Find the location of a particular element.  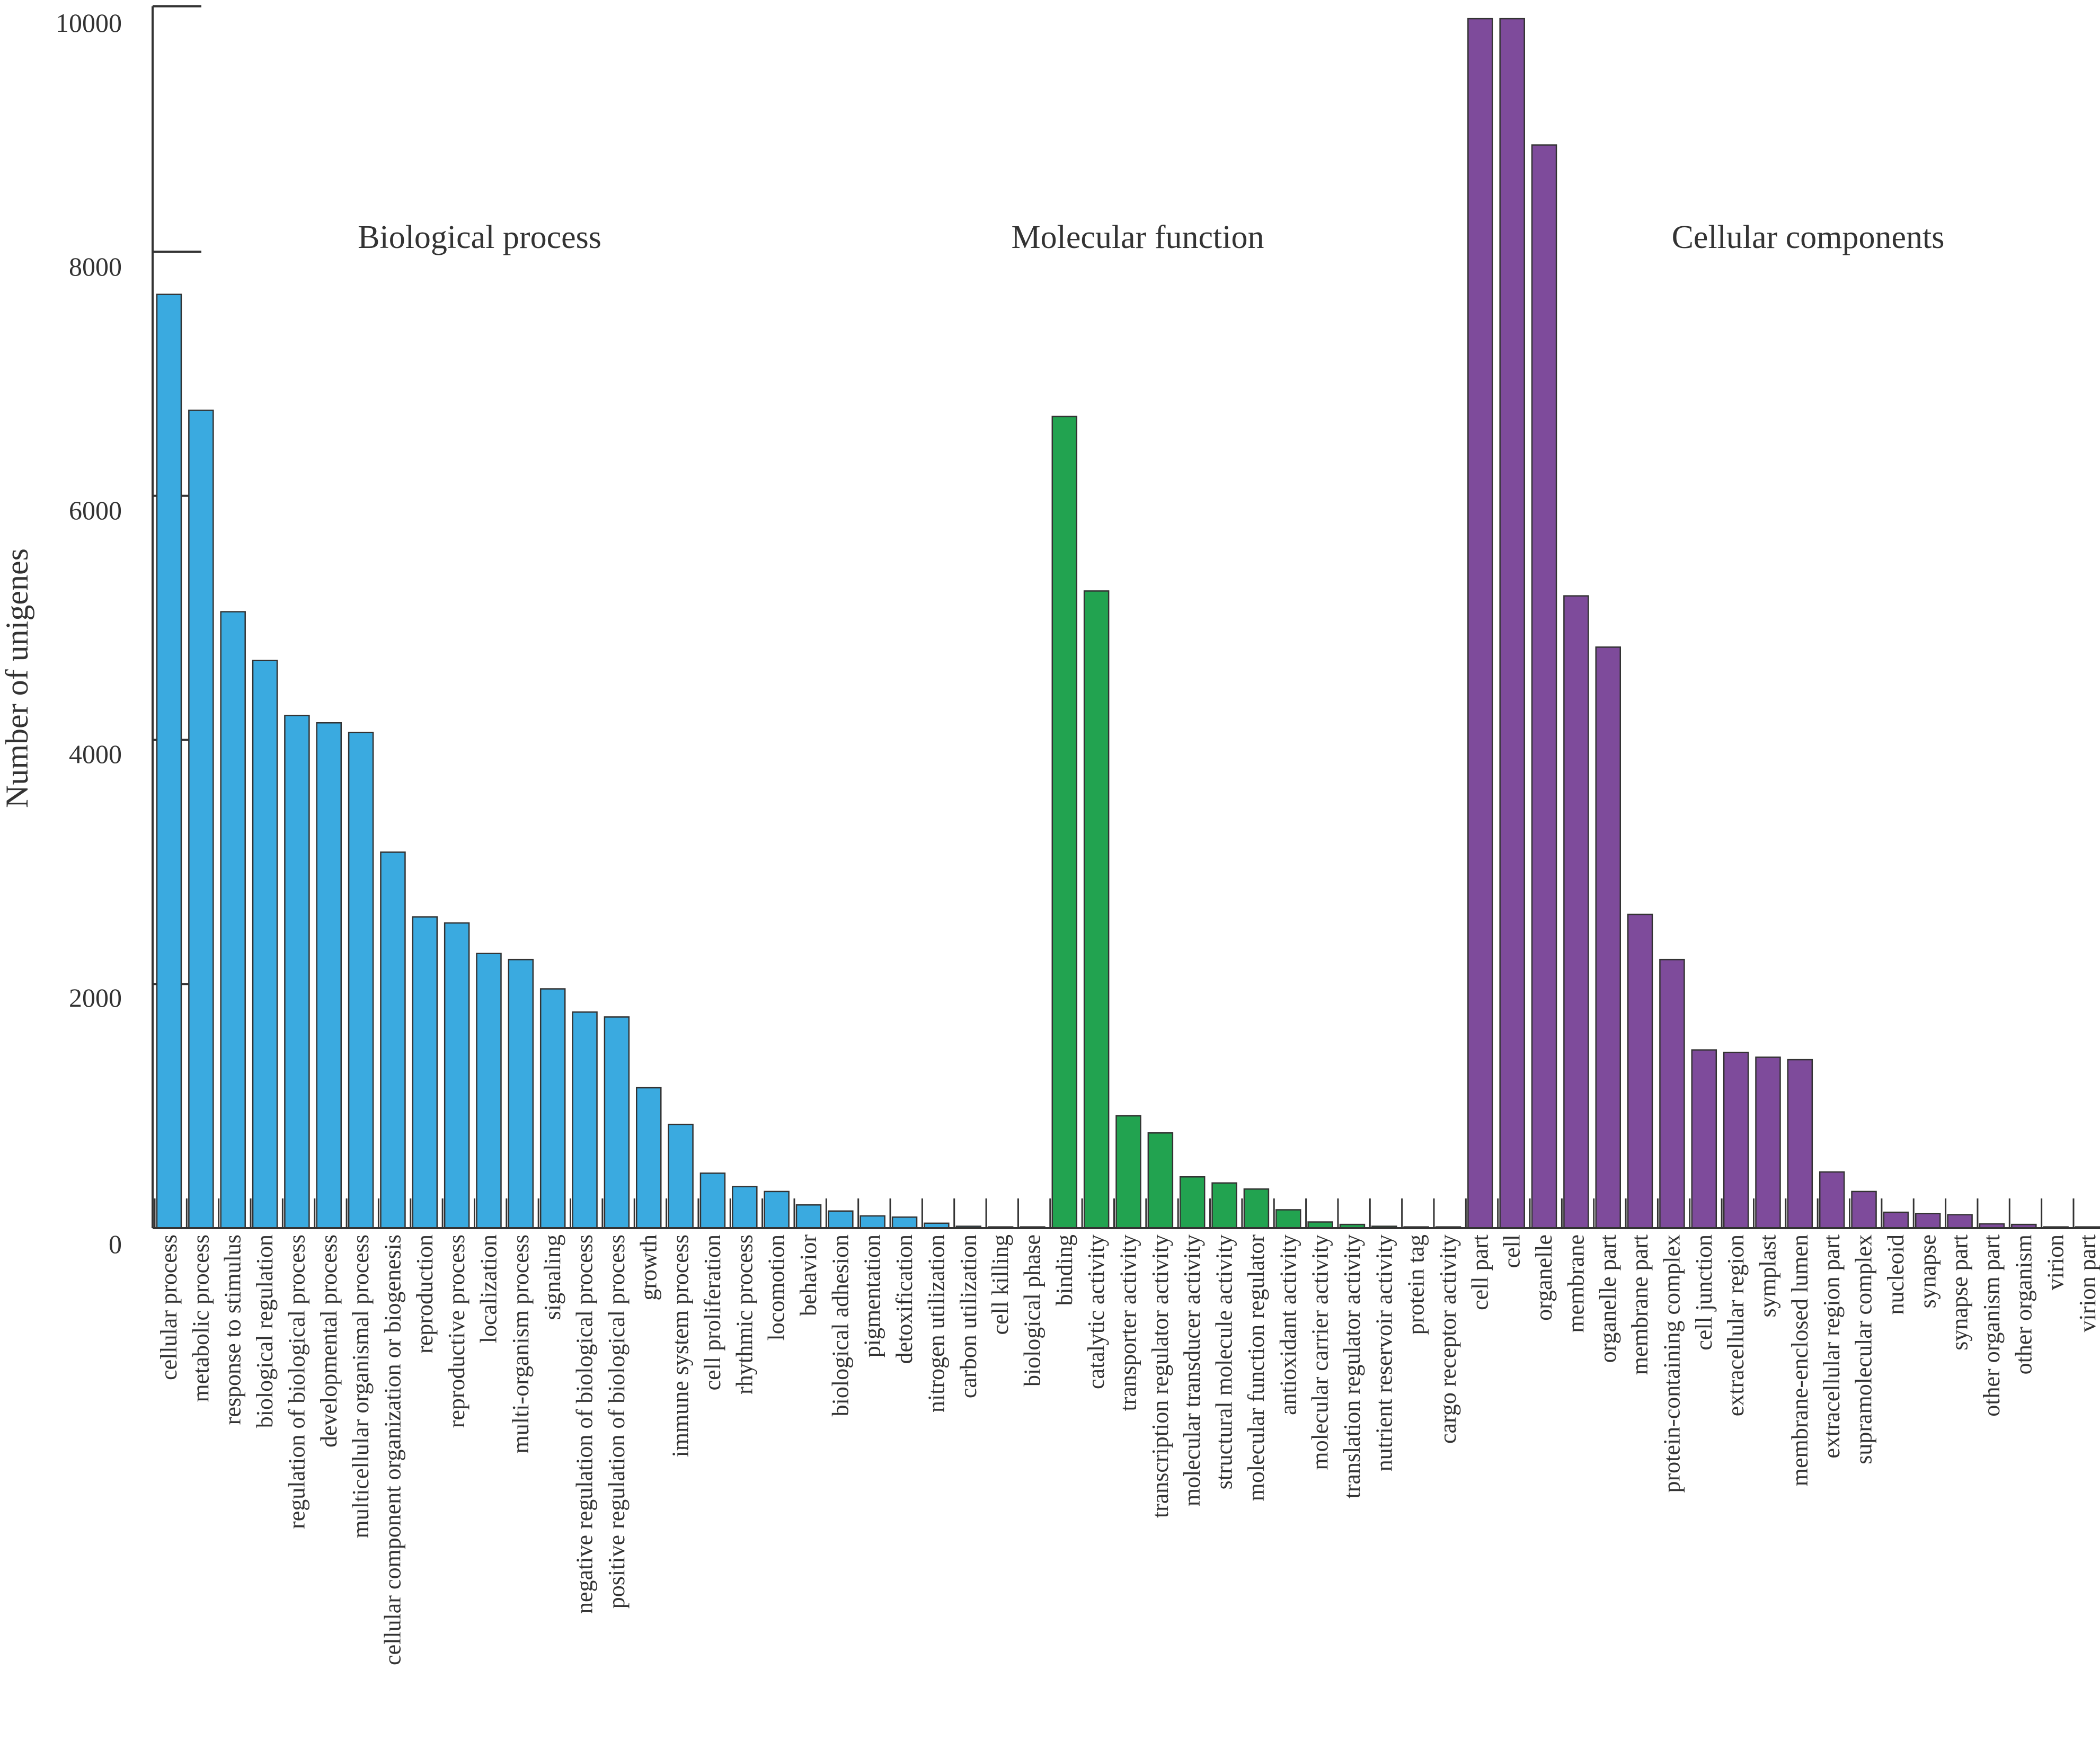

group-label: Molecular function is located at coordinates (1138, 237).